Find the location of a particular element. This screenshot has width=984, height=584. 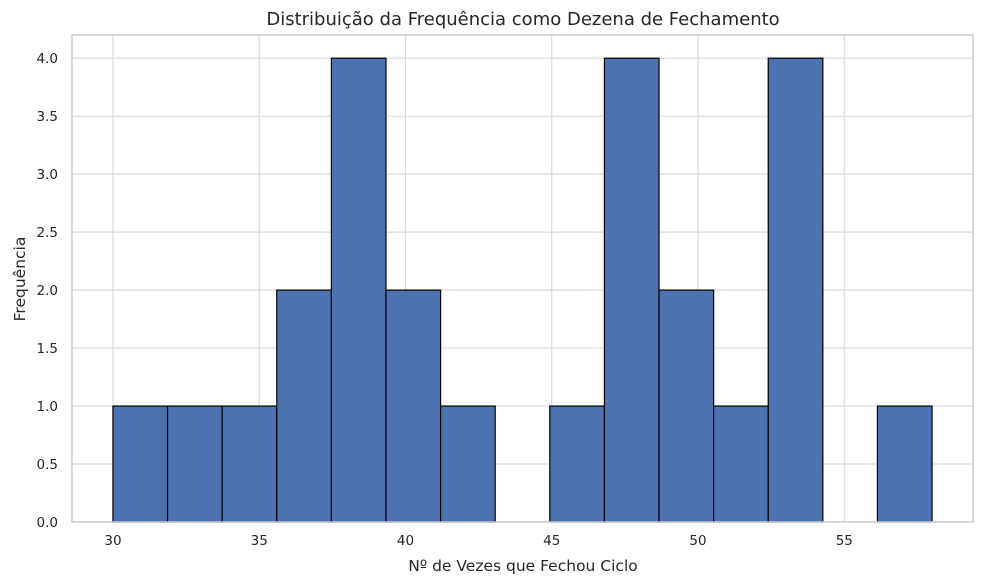

y-tick-label: 0.5 is located at coordinates (47, 465).